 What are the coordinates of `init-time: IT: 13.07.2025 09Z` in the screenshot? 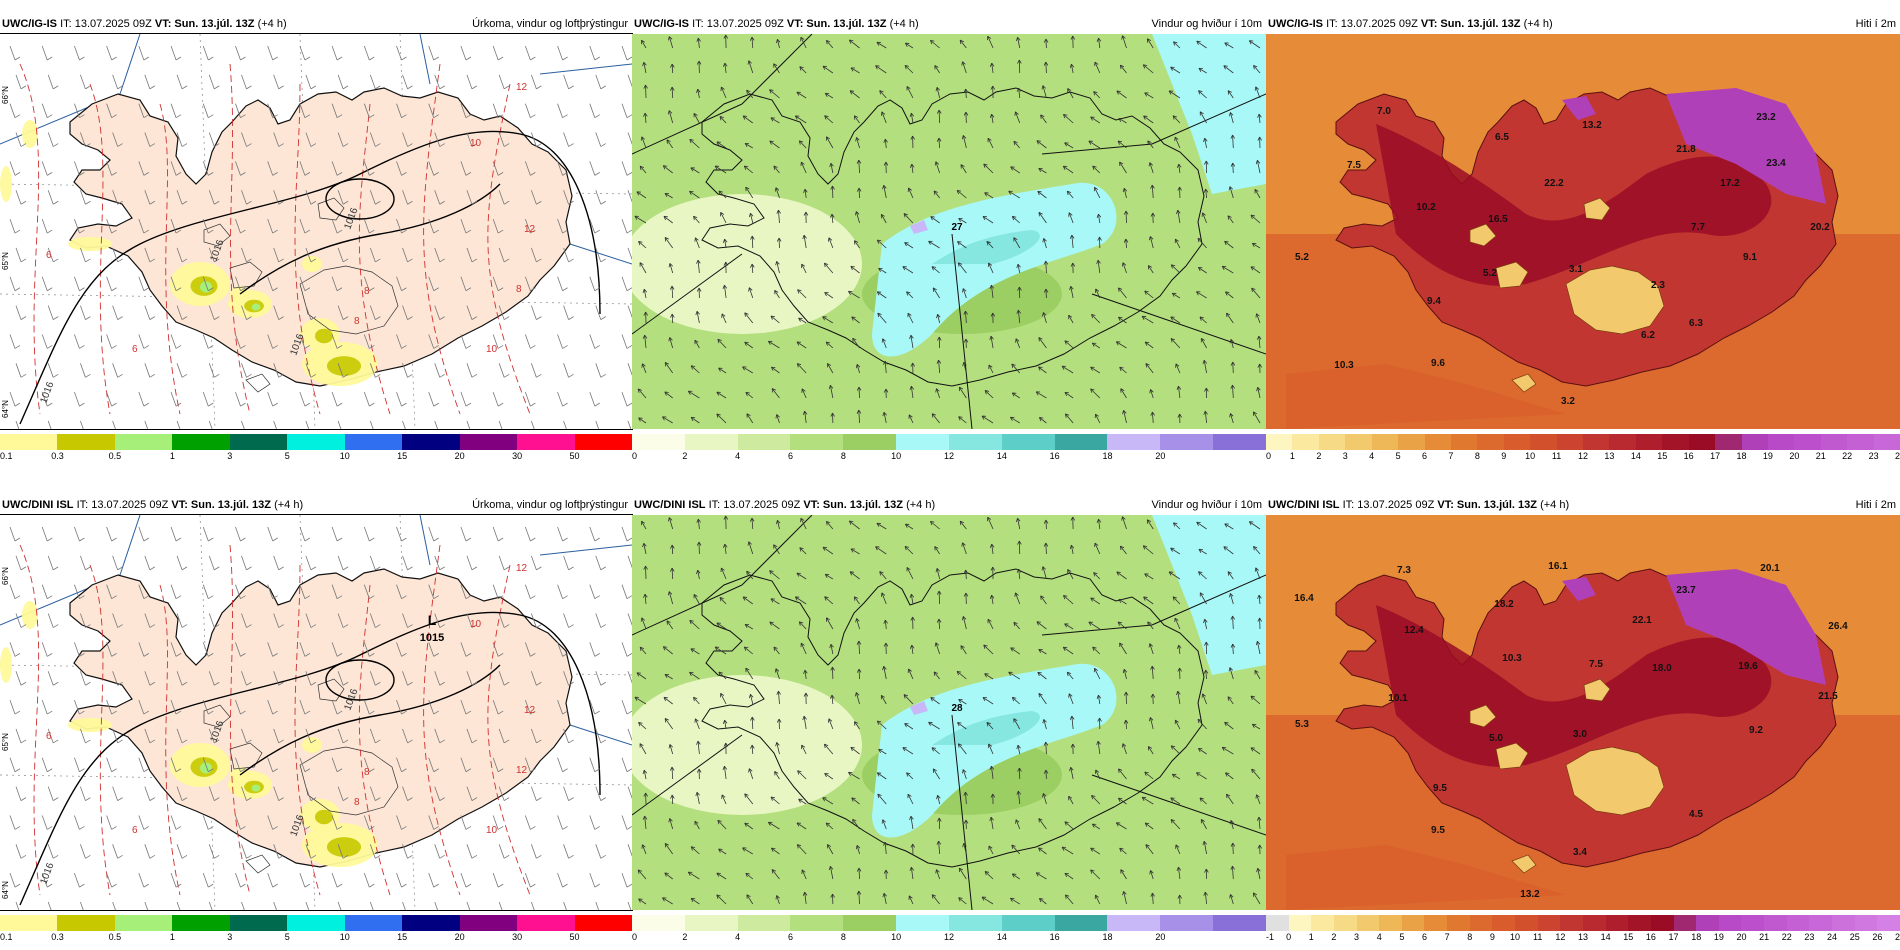 It's located at (1372, 24).